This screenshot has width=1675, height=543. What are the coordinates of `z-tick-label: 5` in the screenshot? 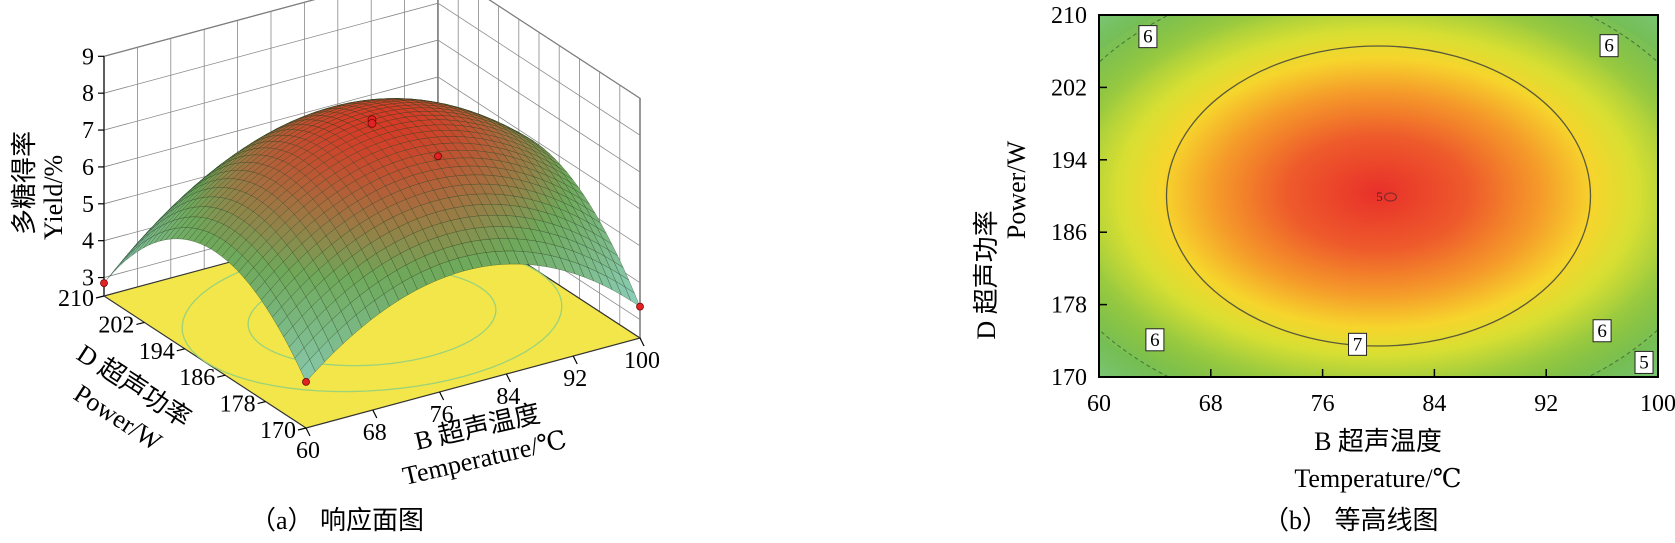 It's located at (88, 205).